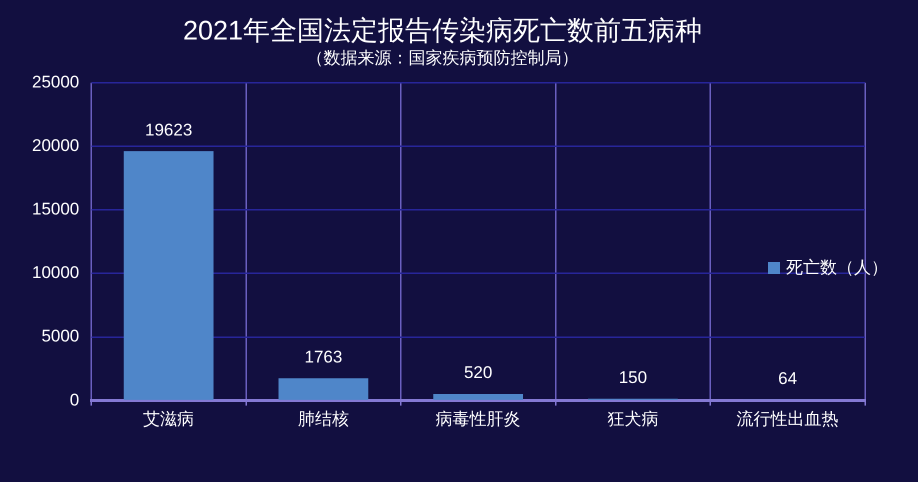 The image size is (918, 482). I want to click on y-tick-label: 5000, so click(60, 336).